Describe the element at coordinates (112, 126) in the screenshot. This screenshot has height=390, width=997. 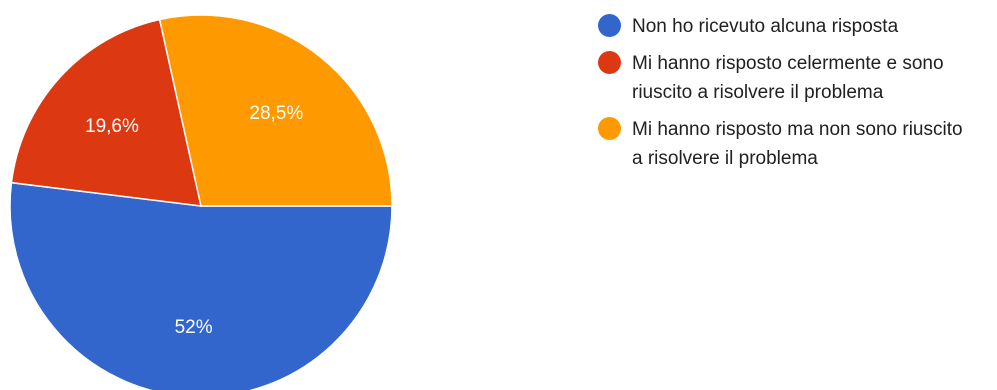
I see `pie-data-label: 19,6%` at that location.